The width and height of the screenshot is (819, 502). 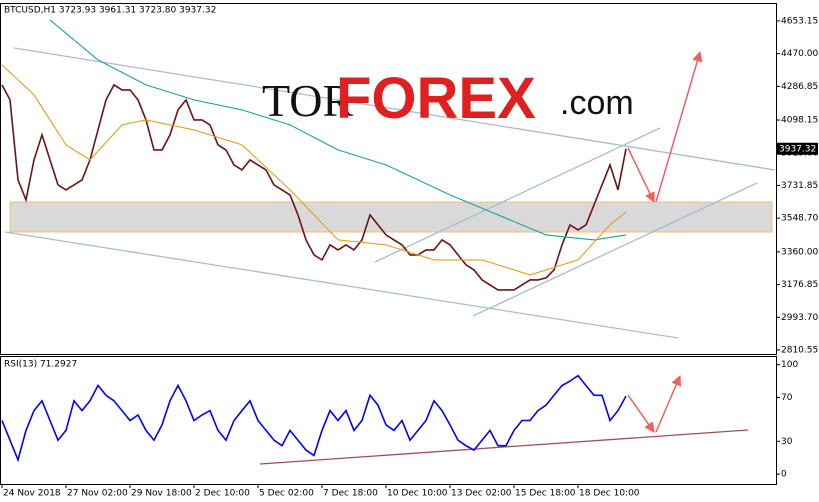 What do you see at coordinates (307, 100) in the screenshot?
I see `logo-prefix: TOR` at bounding box center [307, 100].